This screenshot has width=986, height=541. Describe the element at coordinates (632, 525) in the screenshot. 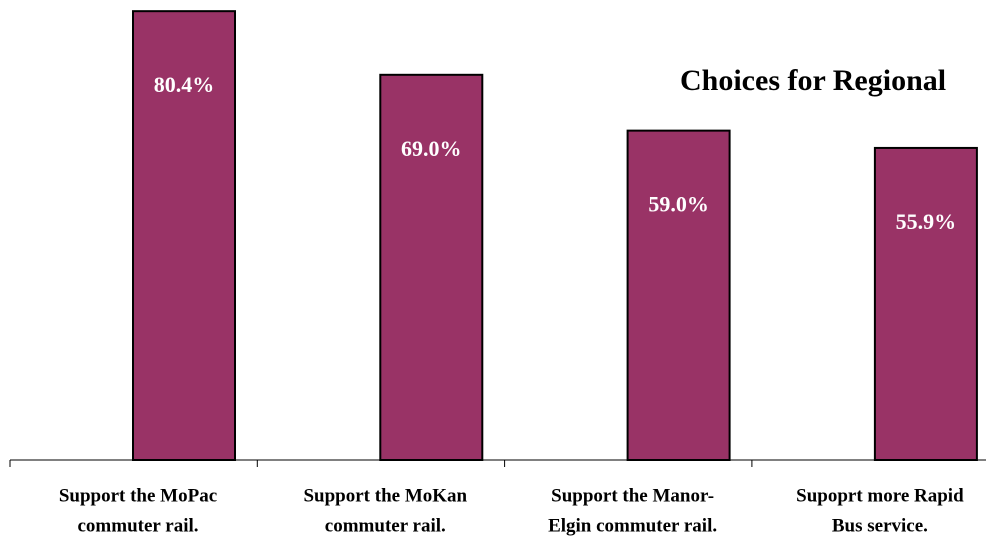

I see `x-tick-label: Elgin commuter rail.` at that location.